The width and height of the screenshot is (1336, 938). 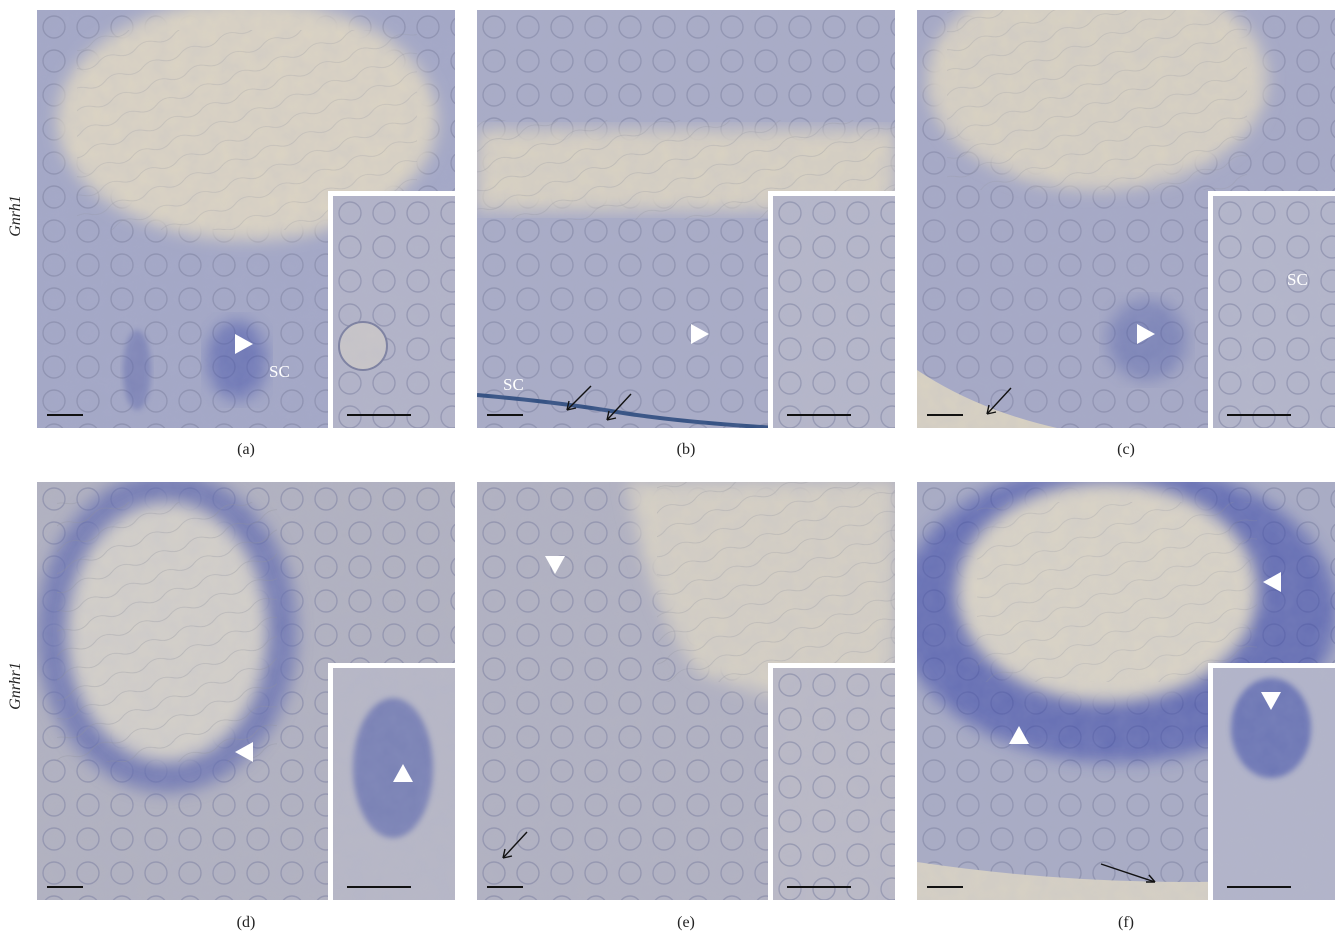 I want to click on panel-caption: (d), so click(x=246, y=922).